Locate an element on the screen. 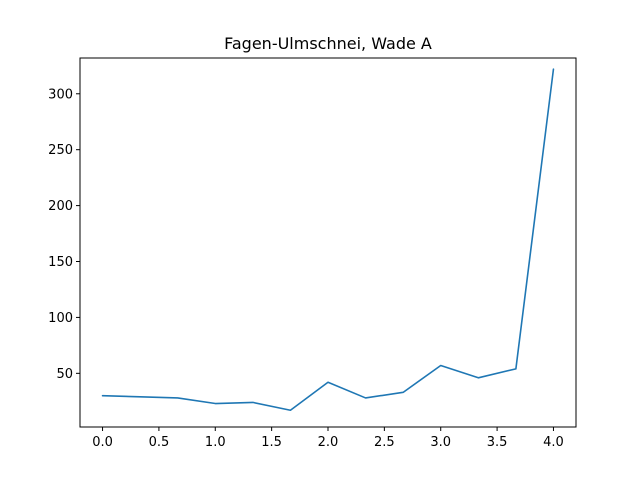  x-tick-label: 2.0 is located at coordinates (328, 442).